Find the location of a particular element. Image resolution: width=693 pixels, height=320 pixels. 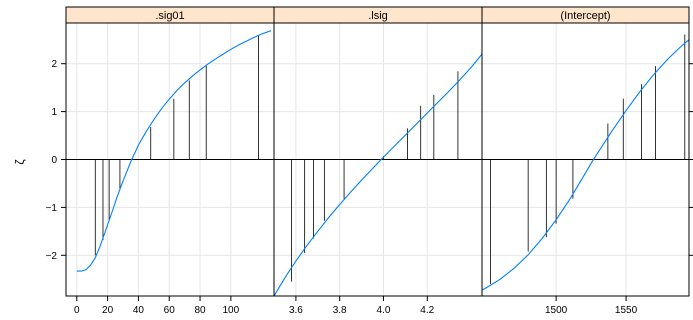

y-tick-label-3: 1 is located at coordinates (54, 112).